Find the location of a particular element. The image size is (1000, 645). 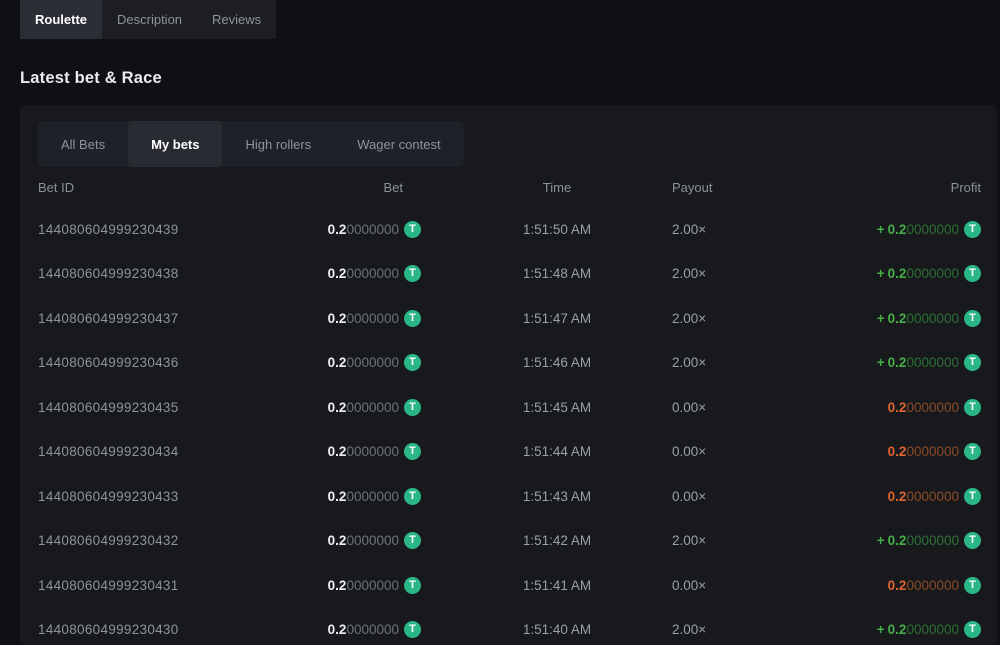

bet-time: 1:51:40 AM is located at coordinates (557, 630).